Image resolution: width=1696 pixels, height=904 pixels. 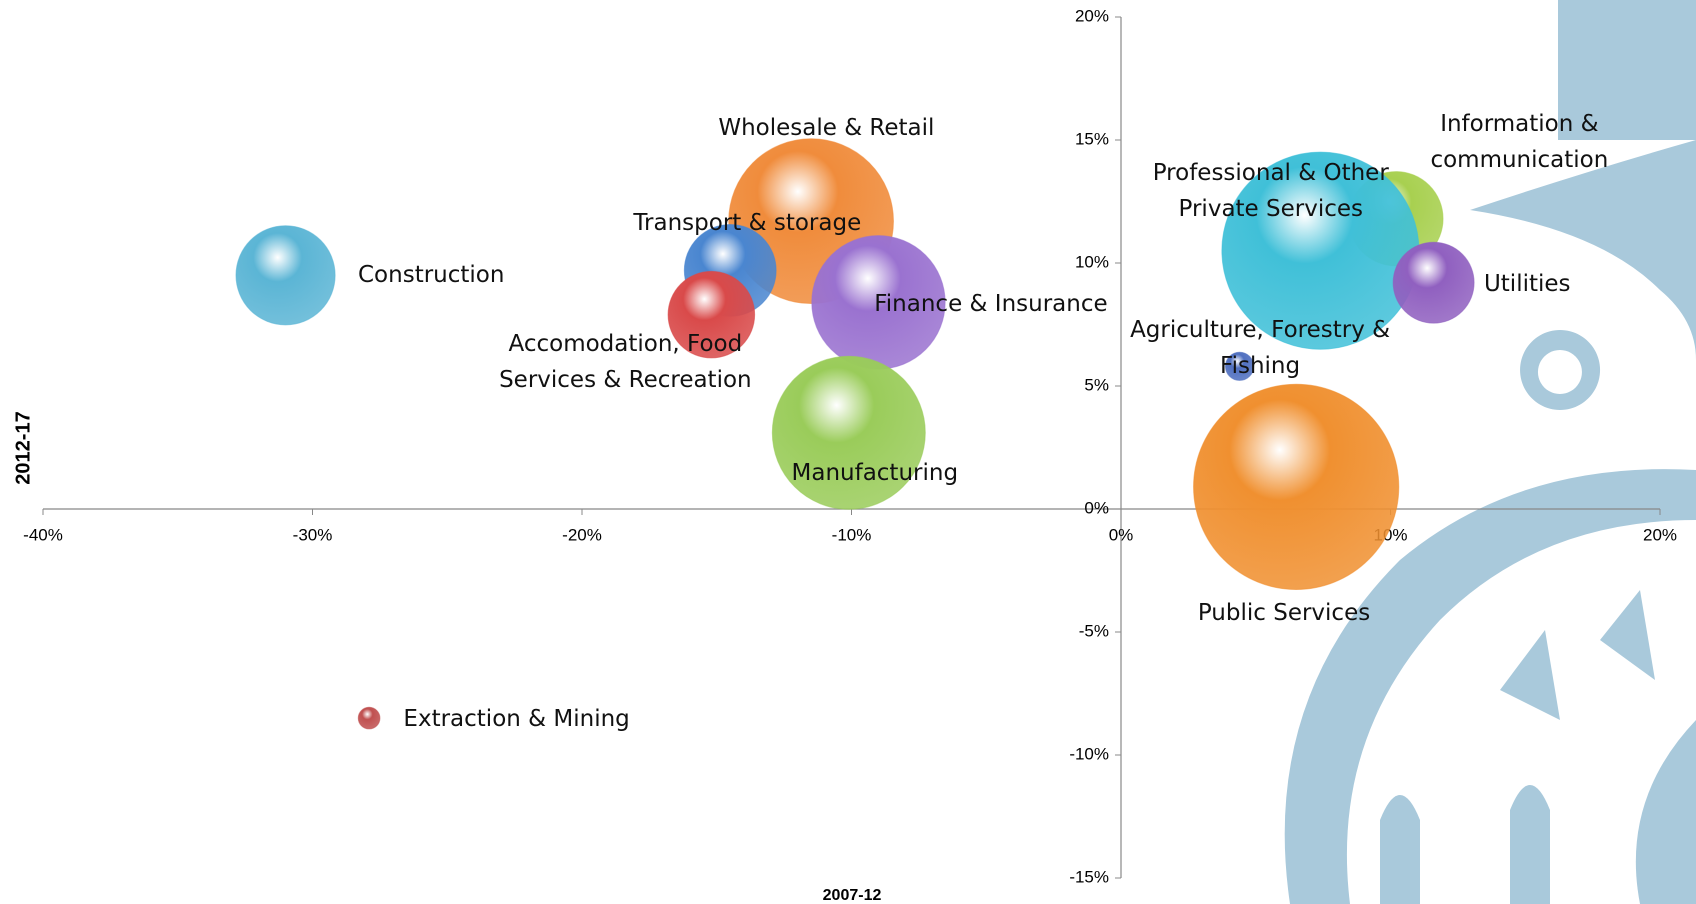 What do you see at coordinates (1089, 876) in the screenshot?
I see `y-tick-label: -15%` at bounding box center [1089, 876].